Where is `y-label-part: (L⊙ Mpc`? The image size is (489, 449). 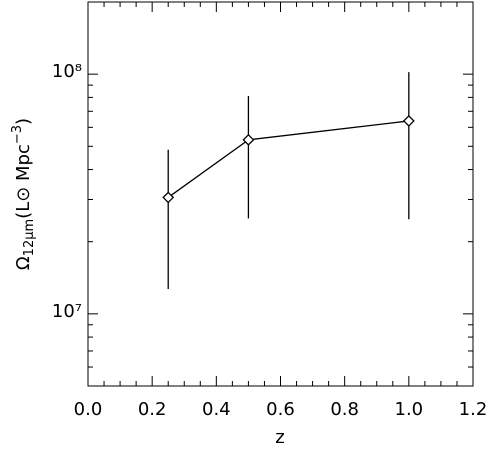 y-label-part: (L⊙ Mpc is located at coordinates (23, 181).